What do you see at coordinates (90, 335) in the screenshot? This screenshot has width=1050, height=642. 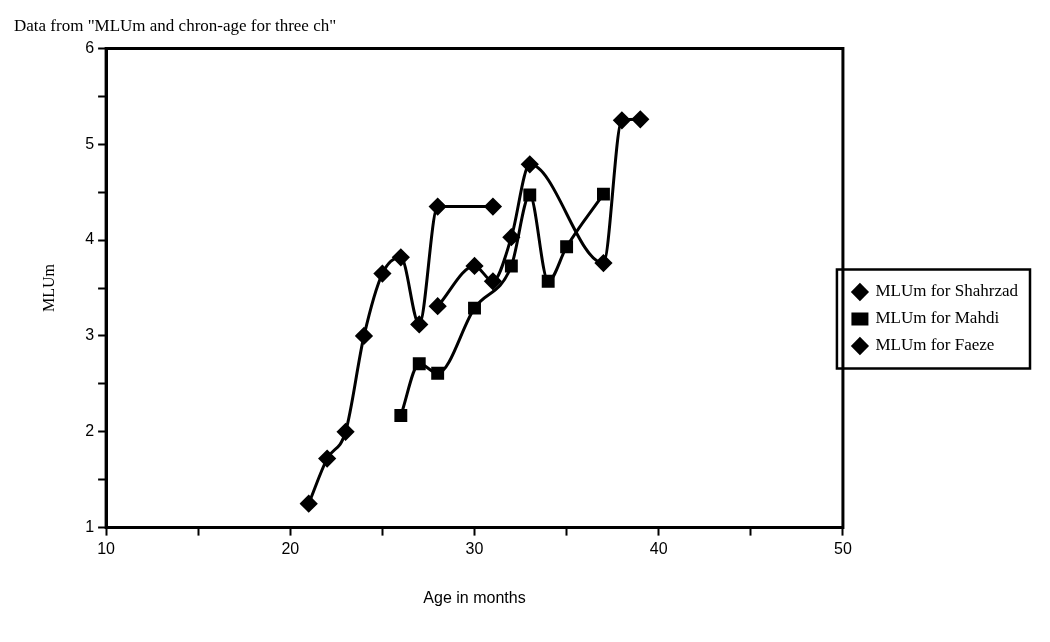 I see `y-tick-label: 3` at bounding box center [90, 335].